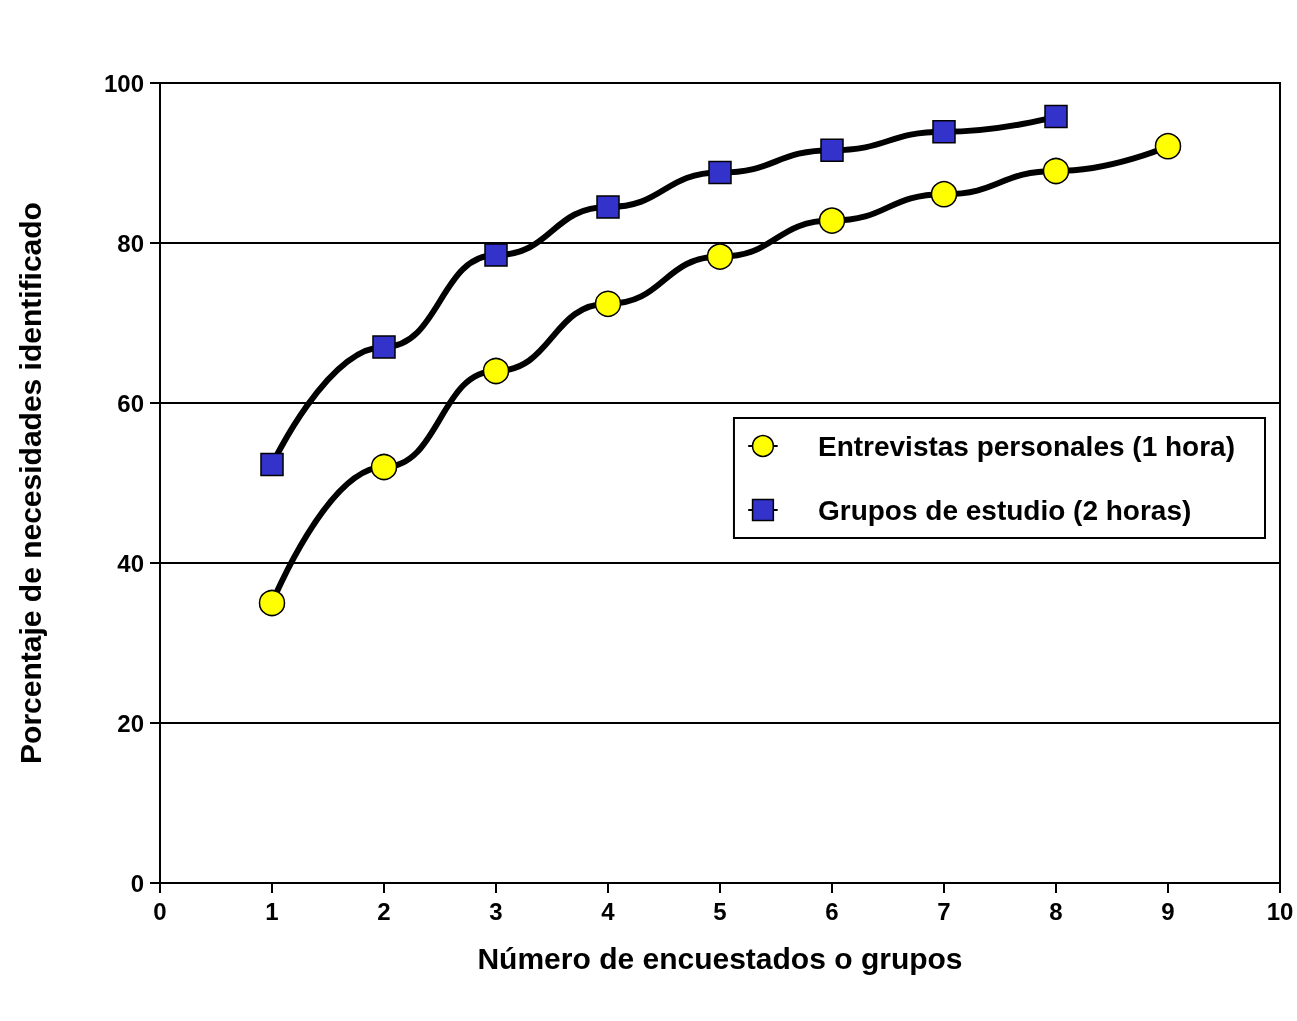 This screenshot has width=1297, height=1021. What do you see at coordinates (720, 958) in the screenshot?
I see `x-axis-title: Número de encuestados o grupos` at bounding box center [720, 958].